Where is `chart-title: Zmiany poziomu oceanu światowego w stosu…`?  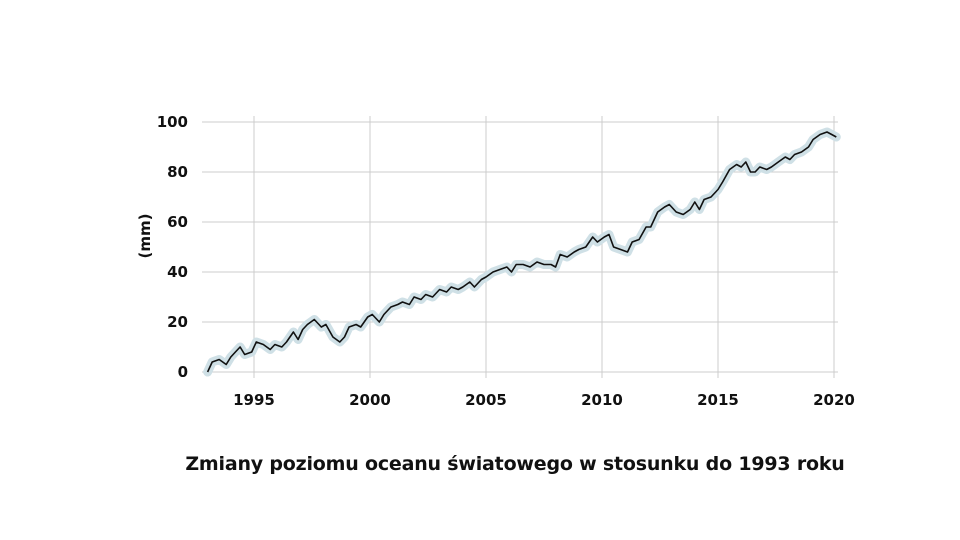
chart-title: Zmiany poziomu oceanu światowego w stosu… is located at coordinates (515, 464).